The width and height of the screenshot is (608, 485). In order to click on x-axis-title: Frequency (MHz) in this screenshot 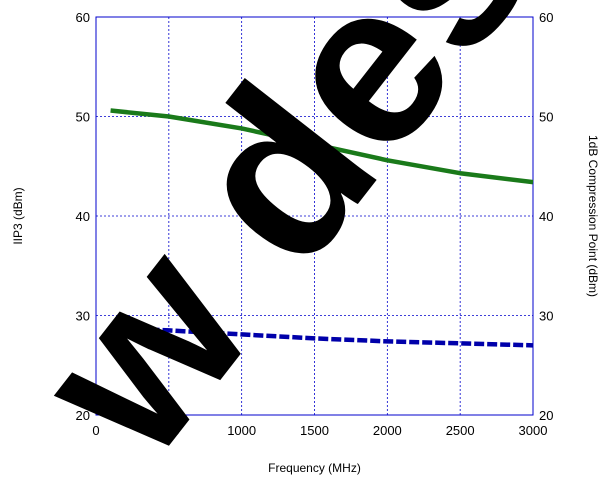, I will do `click(314, 468)`.